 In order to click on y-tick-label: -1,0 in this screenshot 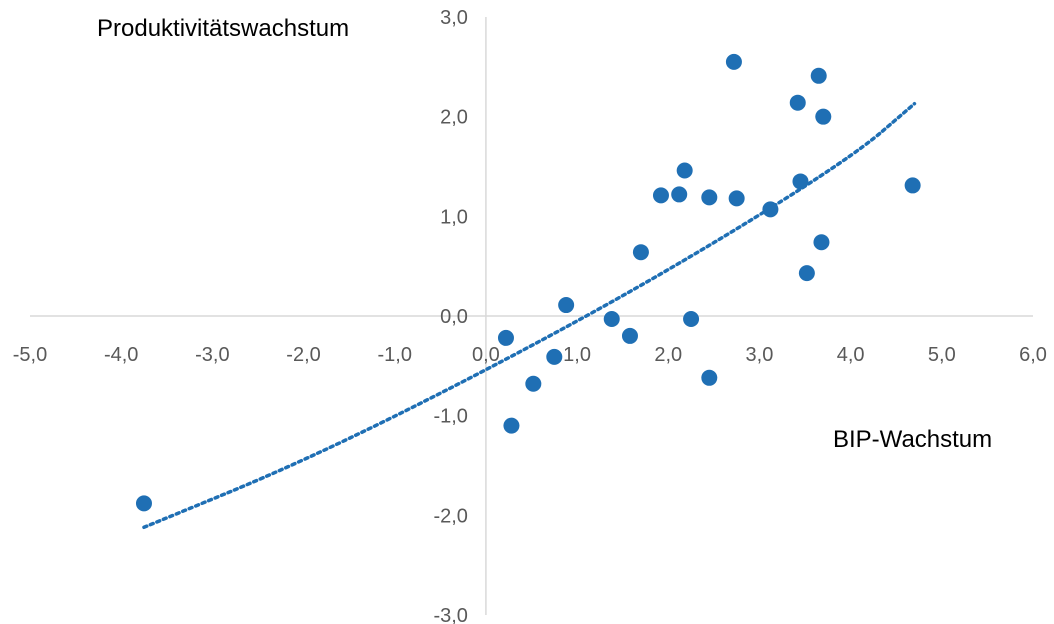, I will do `click(450, 417)`.